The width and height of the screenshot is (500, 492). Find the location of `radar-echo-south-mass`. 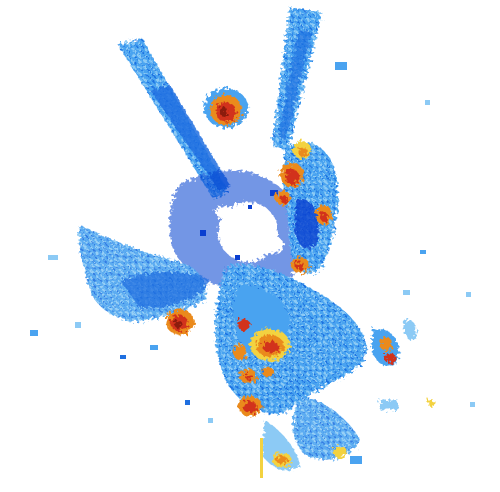

radar-echo-south-mass is located at coordinates (290, 367).